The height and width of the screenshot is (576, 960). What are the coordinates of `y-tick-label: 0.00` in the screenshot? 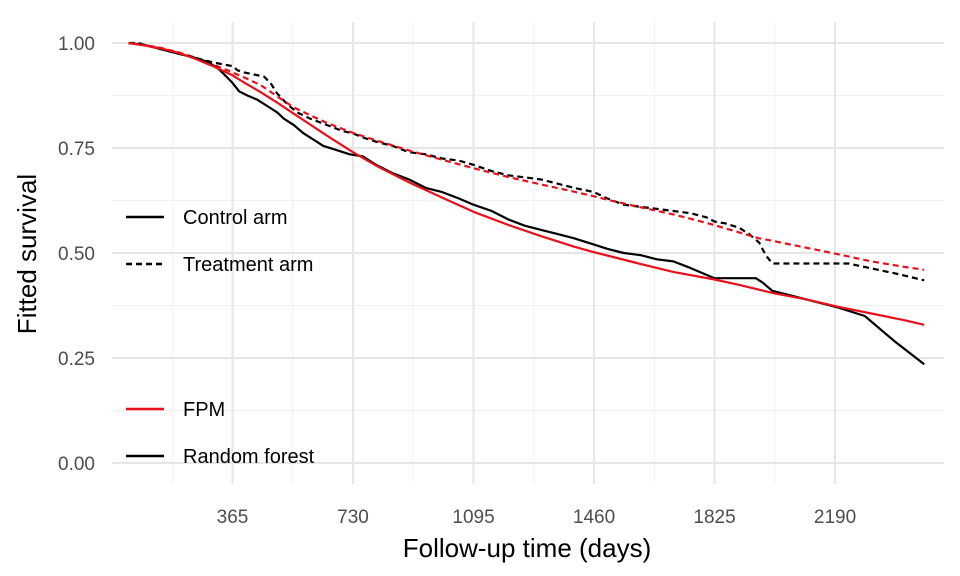 It's located at (76, 464).